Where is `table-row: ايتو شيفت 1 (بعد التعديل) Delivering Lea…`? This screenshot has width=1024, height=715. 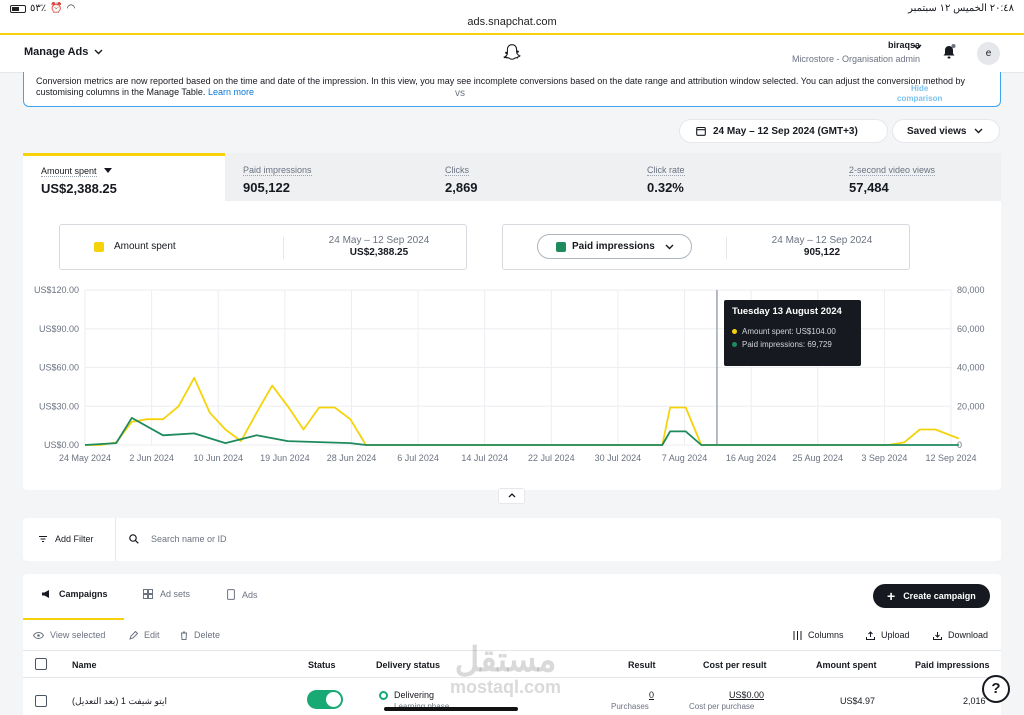
table-row: ايتو شيفت 1 (بعد التعديل) Delivering Lea… is located at coordinates (512, 696).